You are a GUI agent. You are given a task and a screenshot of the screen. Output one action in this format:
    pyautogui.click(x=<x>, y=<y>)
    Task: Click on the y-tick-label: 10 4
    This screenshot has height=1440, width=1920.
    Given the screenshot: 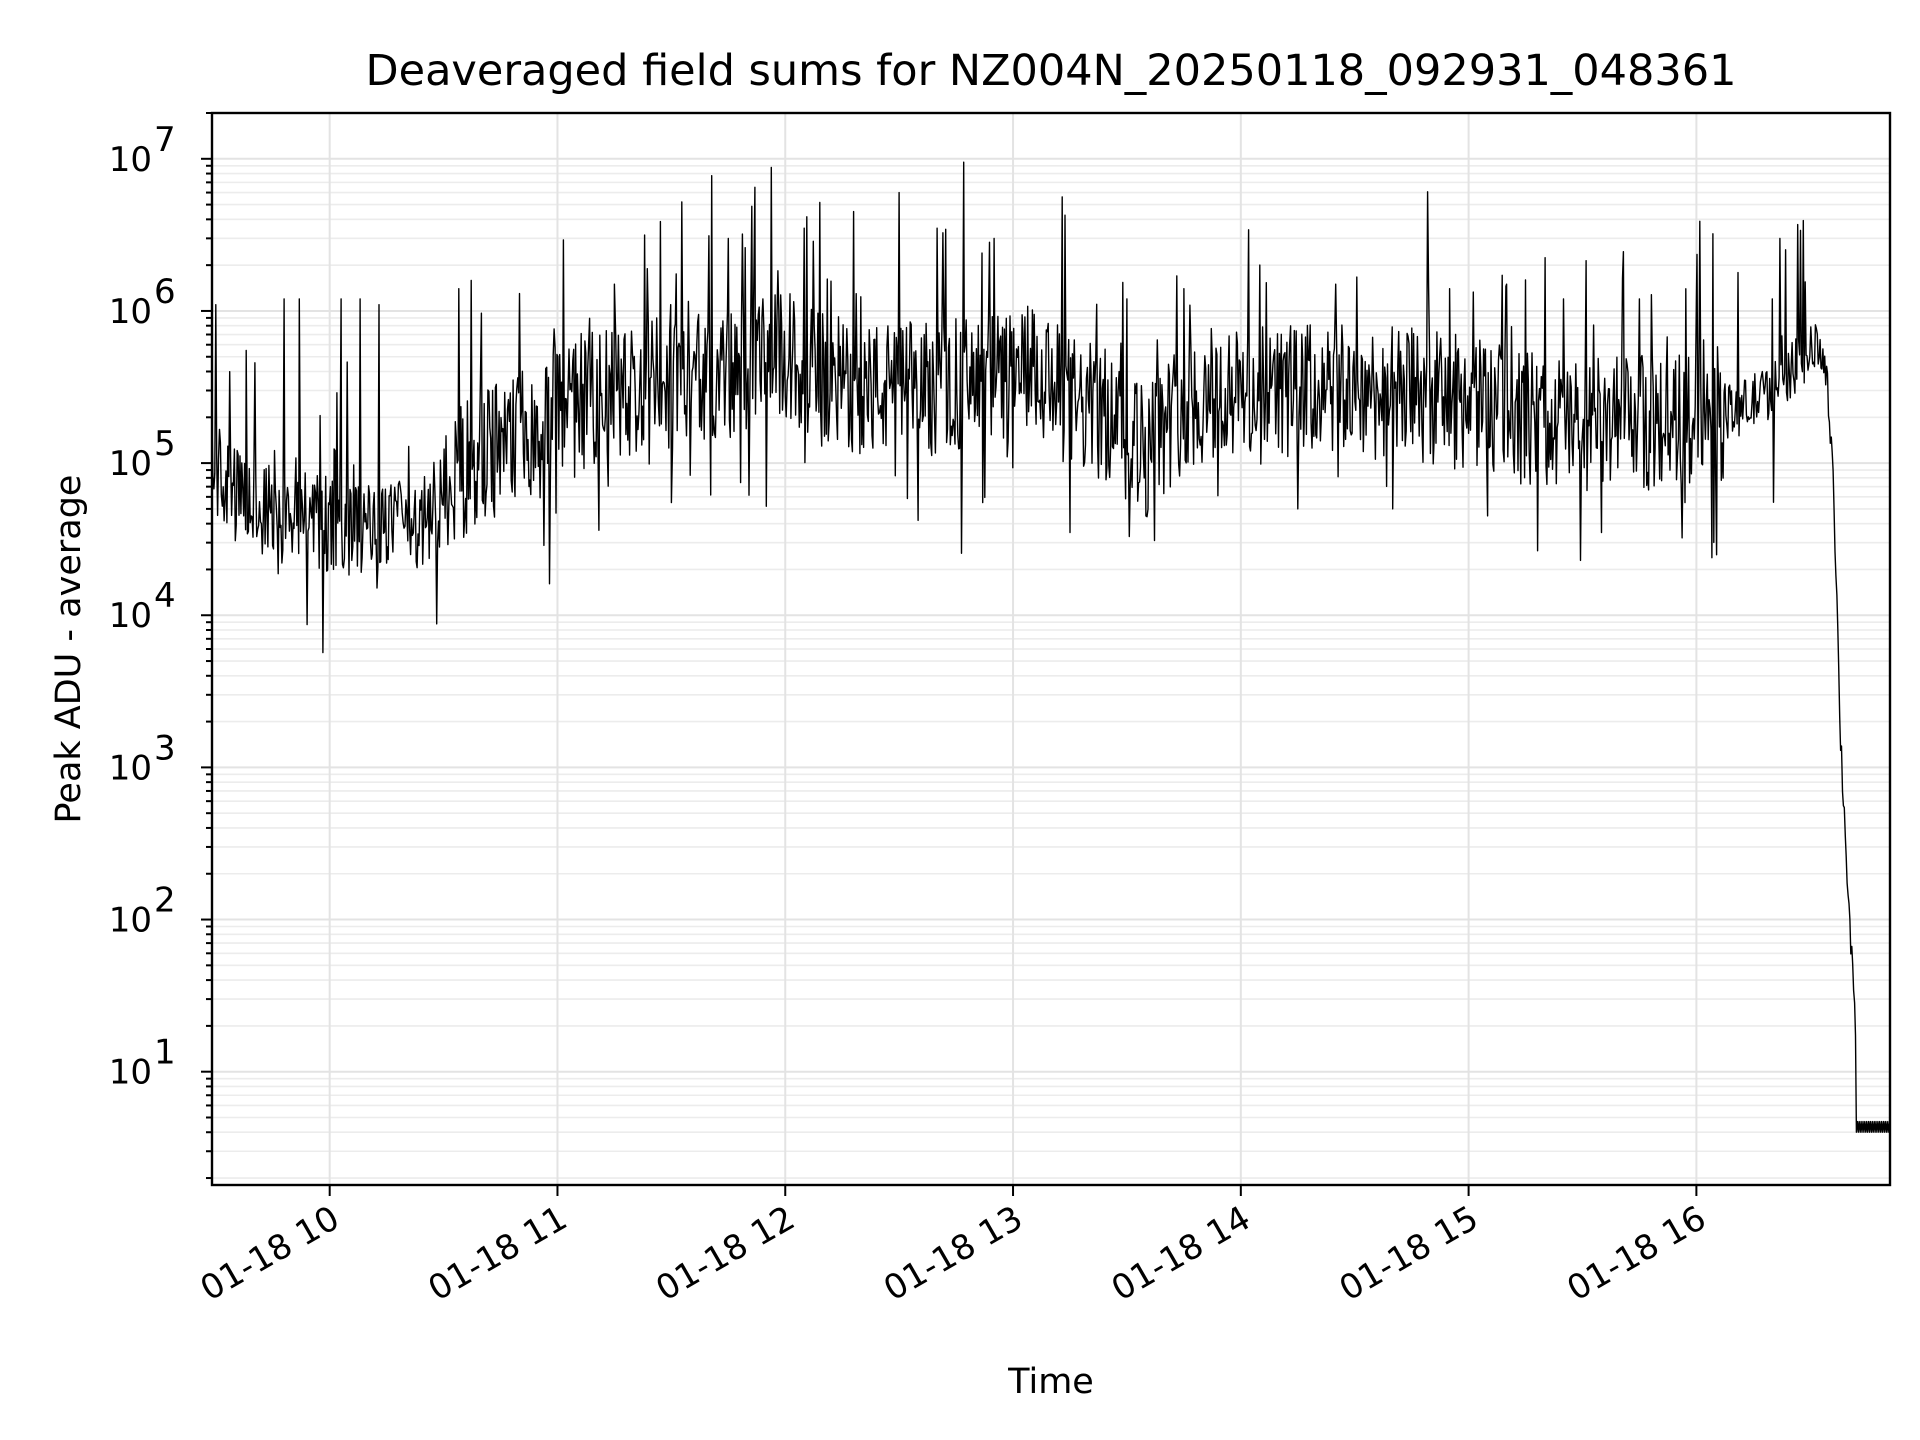 What is the action you would take?
    pyautogui.click(x=142, y=606)
    